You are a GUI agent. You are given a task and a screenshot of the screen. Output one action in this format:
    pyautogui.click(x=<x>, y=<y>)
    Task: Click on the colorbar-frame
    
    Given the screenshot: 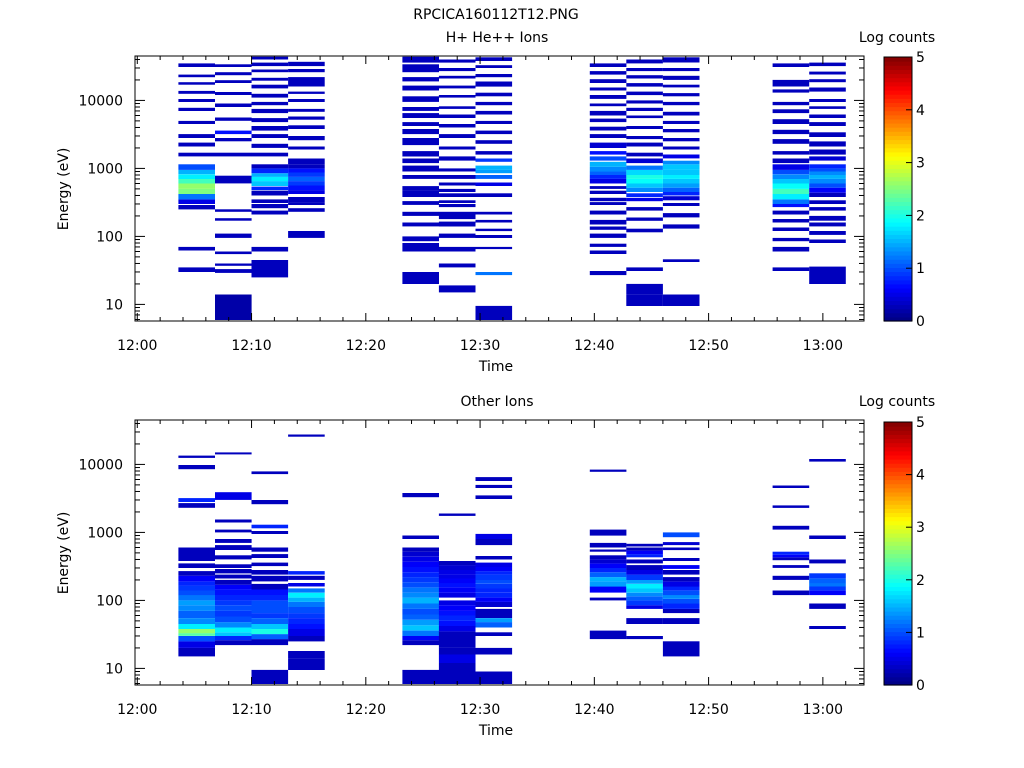 What is the action you would take?
    pyautogui.click(x=898, y=553)
    